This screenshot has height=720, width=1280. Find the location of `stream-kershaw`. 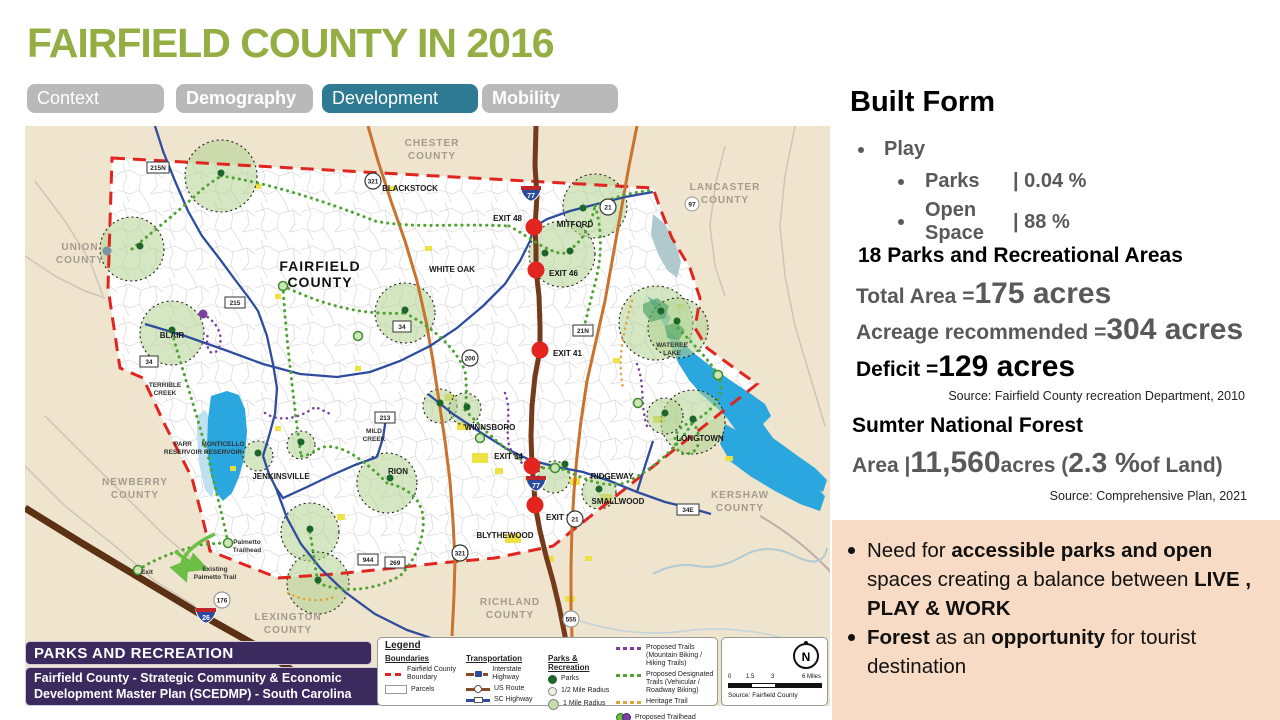

stream-kershaw is located at coordinates (740, 561).